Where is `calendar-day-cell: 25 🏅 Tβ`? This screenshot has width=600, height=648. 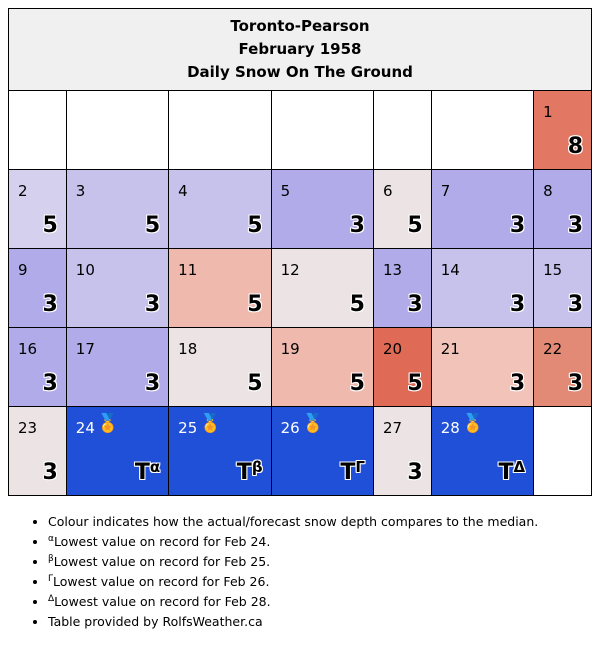 calendar-day-cell: 25 🏅 Tβ is located at coordinates (220, 451).